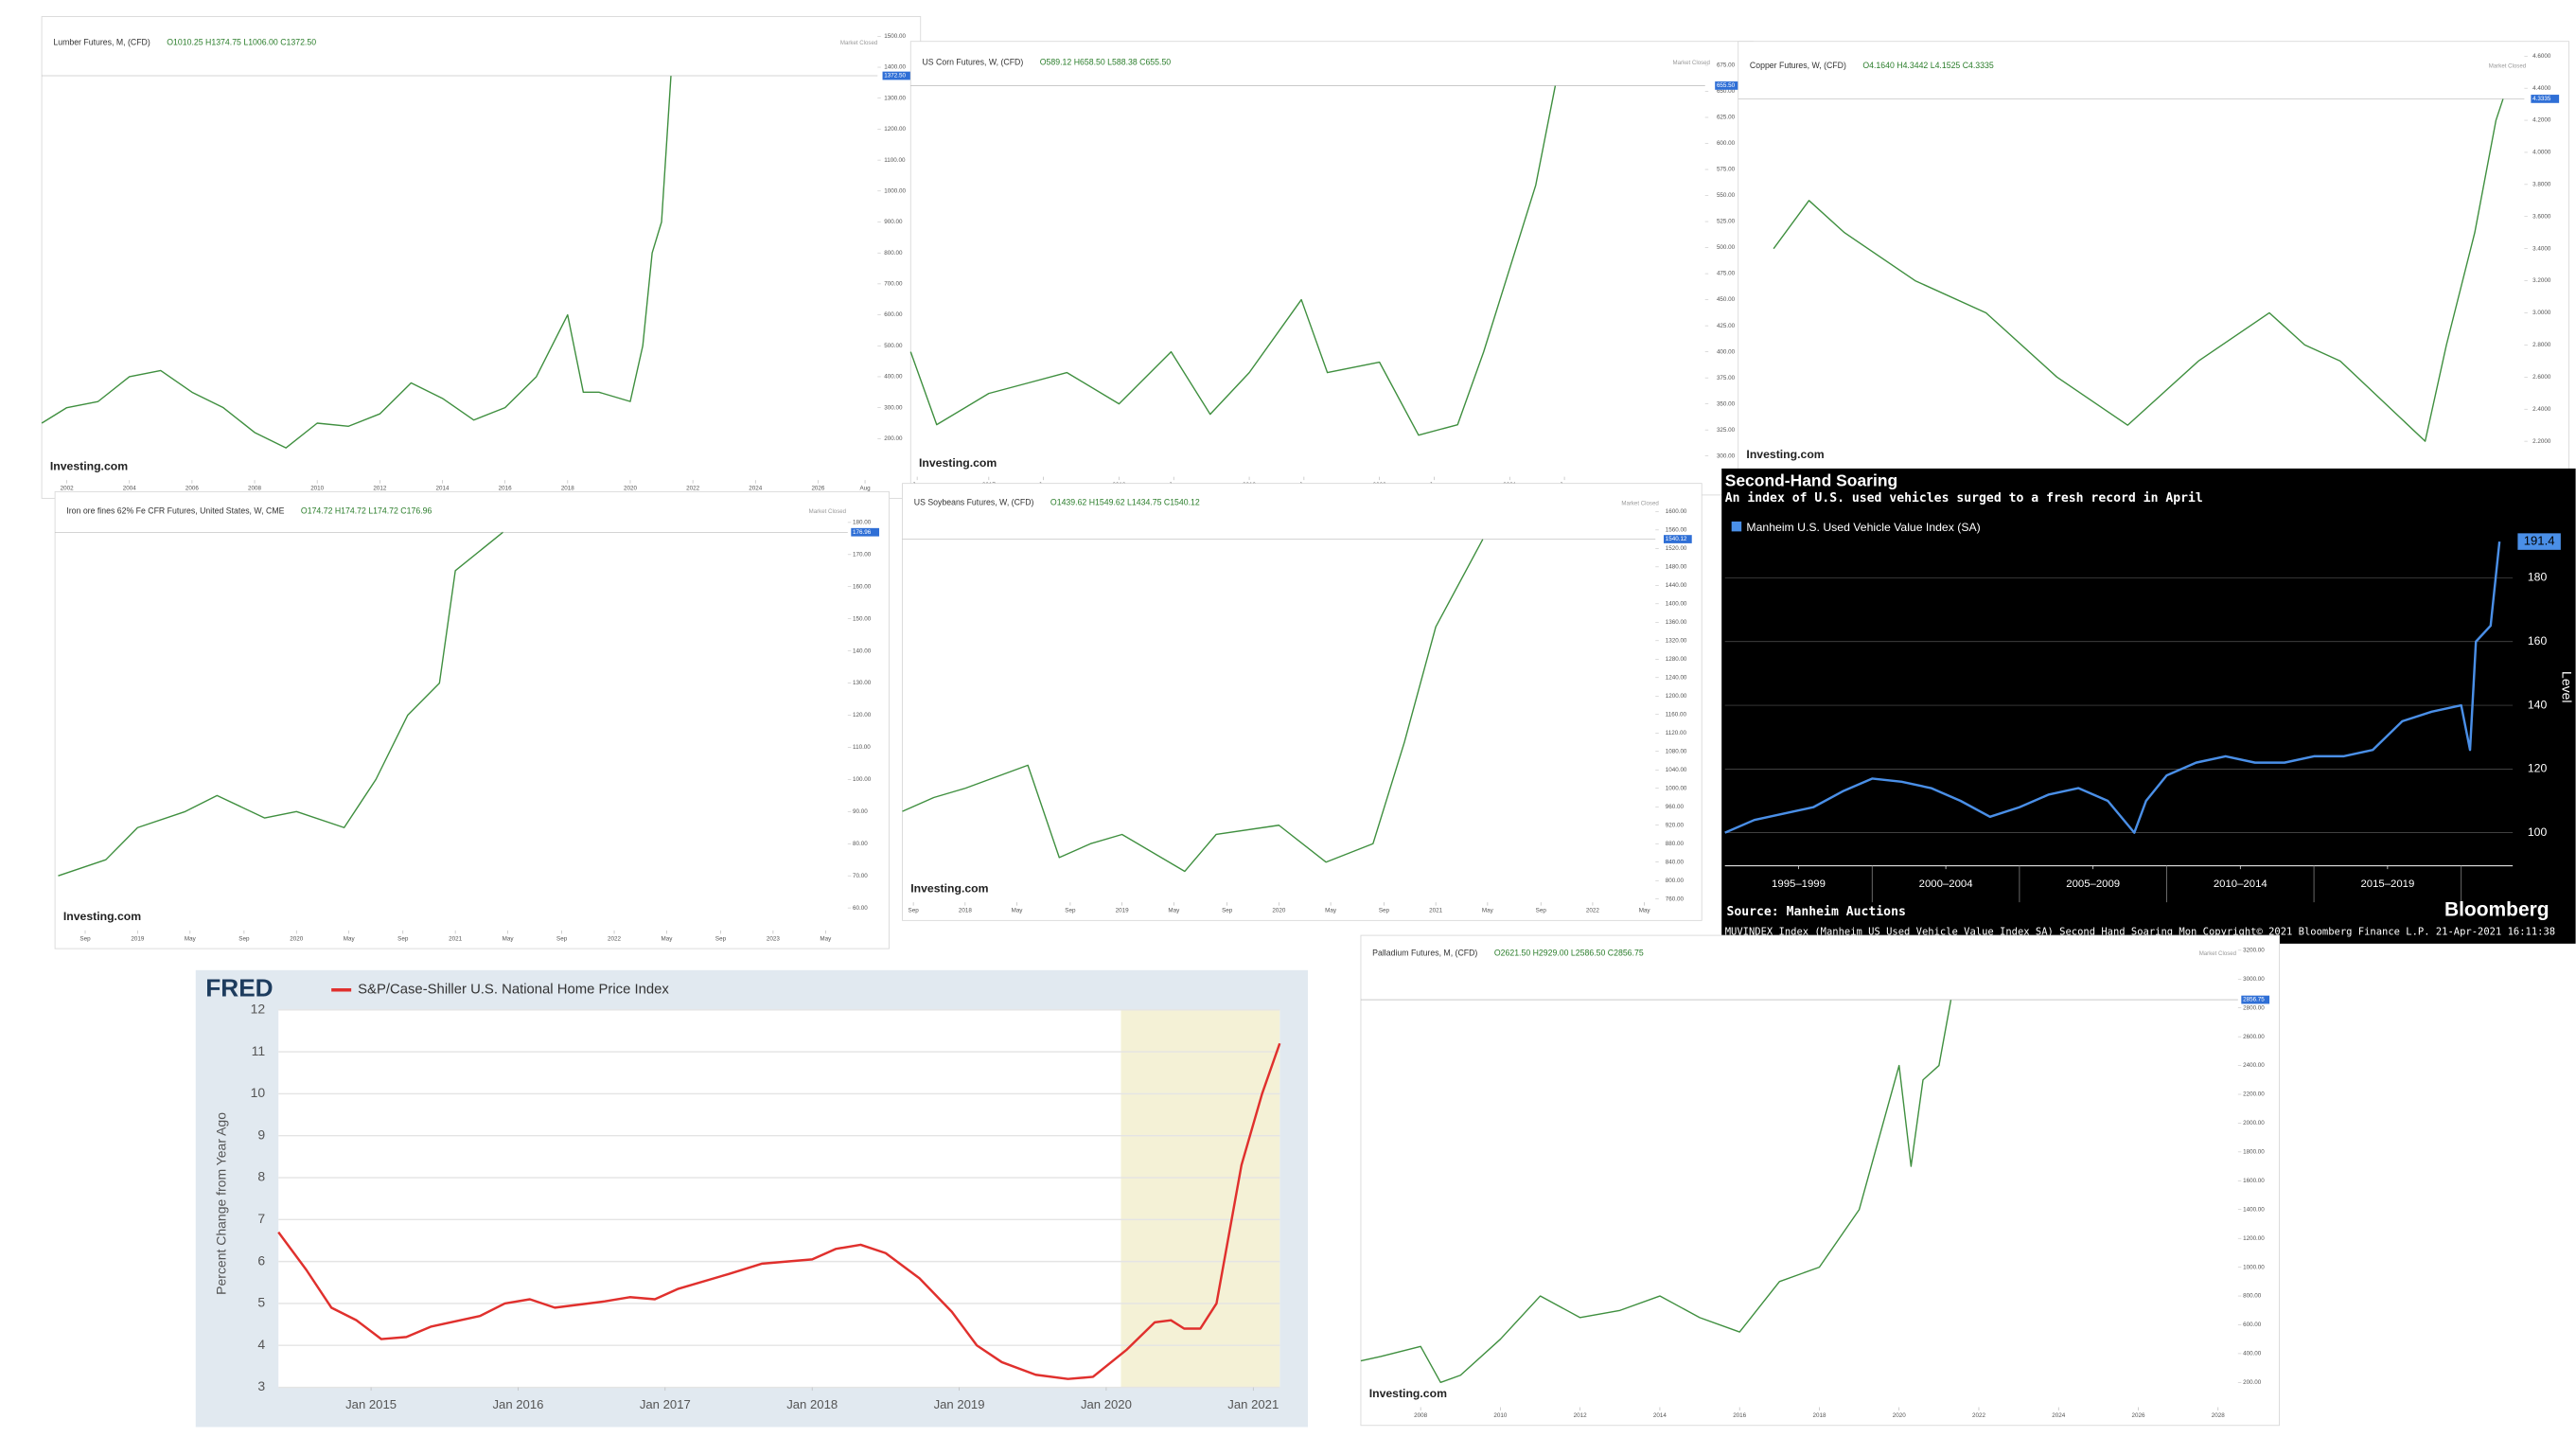  What do you see at coordinates (1928, 65) in the screenshot?
I see `ohlc: O4.1640 H4.3442 L4.1525 C4.3335` at bounding box center [1928, 65].